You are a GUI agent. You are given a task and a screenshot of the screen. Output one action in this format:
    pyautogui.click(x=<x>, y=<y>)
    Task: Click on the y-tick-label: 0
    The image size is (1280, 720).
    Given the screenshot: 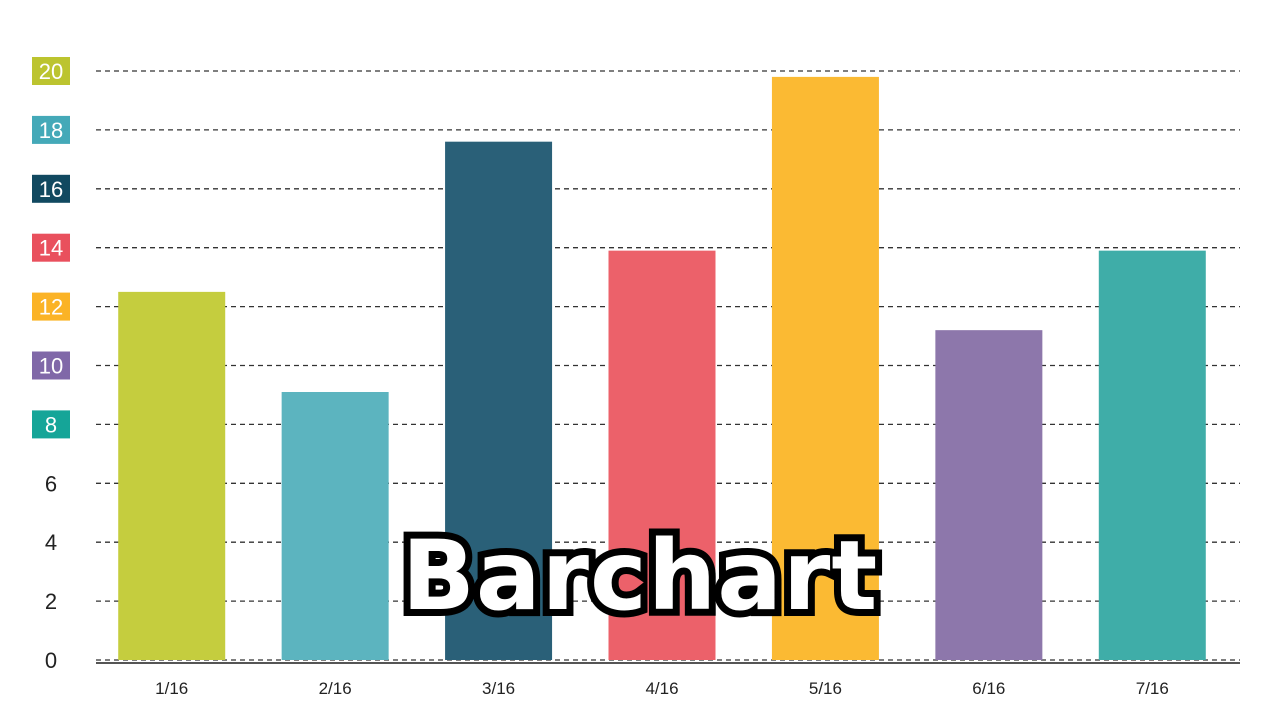 What is the action you would take?
    pyautogui.click(x=51, y=660)
    